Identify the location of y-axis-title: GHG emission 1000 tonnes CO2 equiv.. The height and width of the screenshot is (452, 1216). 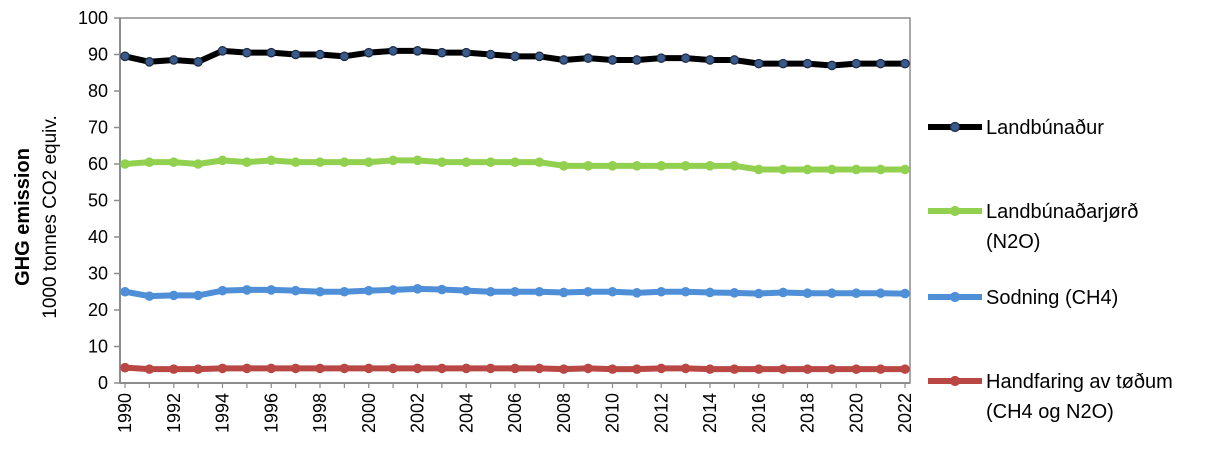
(36, 217).